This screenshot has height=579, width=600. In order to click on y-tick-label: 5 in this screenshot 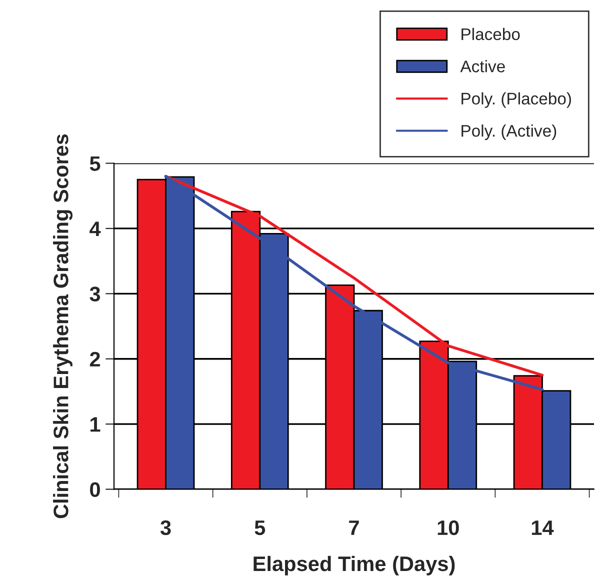, I will do `click(95, 164)`.